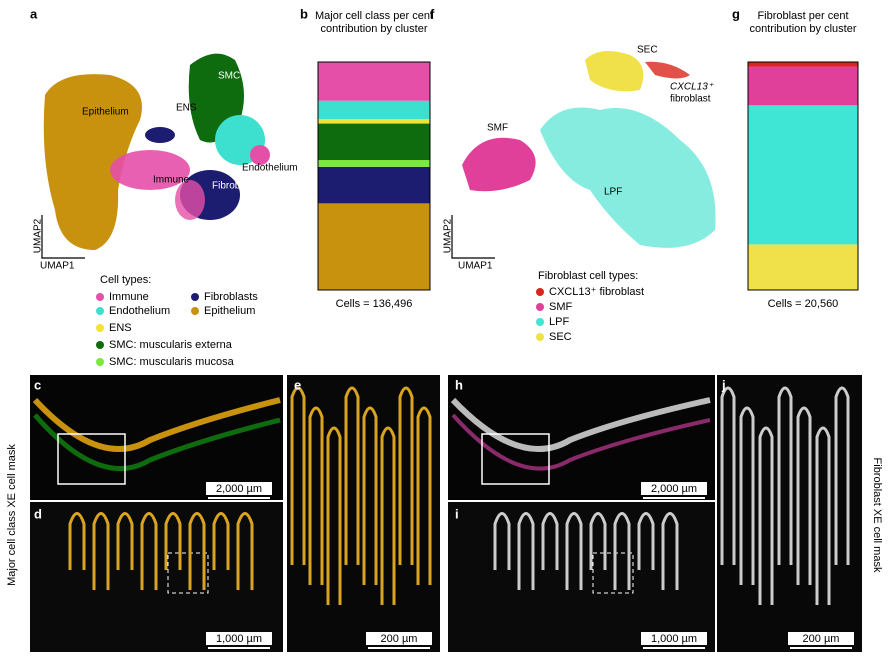 This screenshot has width=889, height=656. Describe the element at coordinates (559, 322) in the screenshot. I see `legend-label: LPF` at that location.